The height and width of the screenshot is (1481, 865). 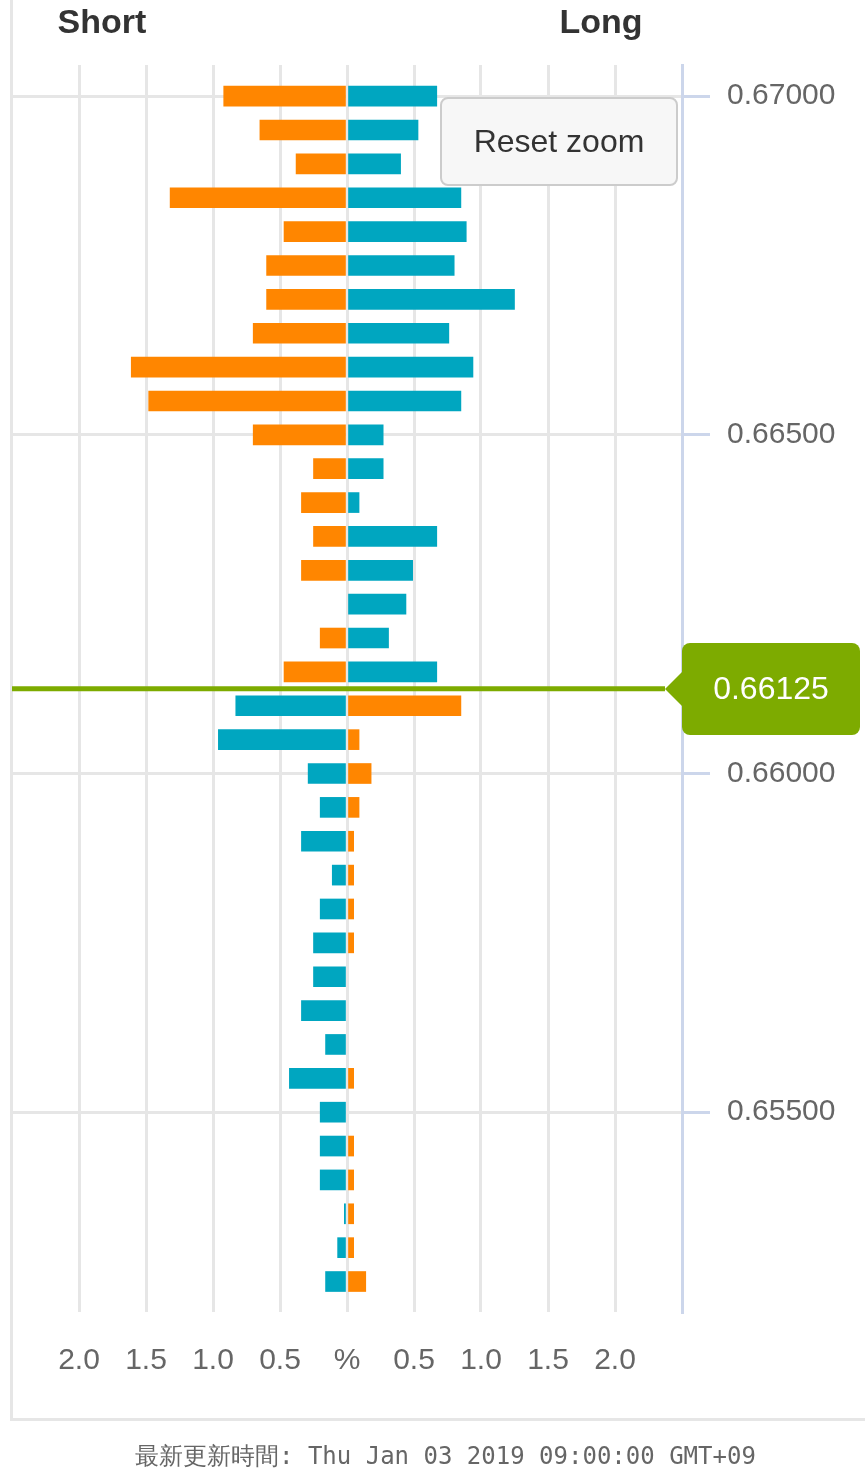 What do you see at coordinates (102, 21) in the screenshot?
I see `text: Short` at bounding box center [102, 21].